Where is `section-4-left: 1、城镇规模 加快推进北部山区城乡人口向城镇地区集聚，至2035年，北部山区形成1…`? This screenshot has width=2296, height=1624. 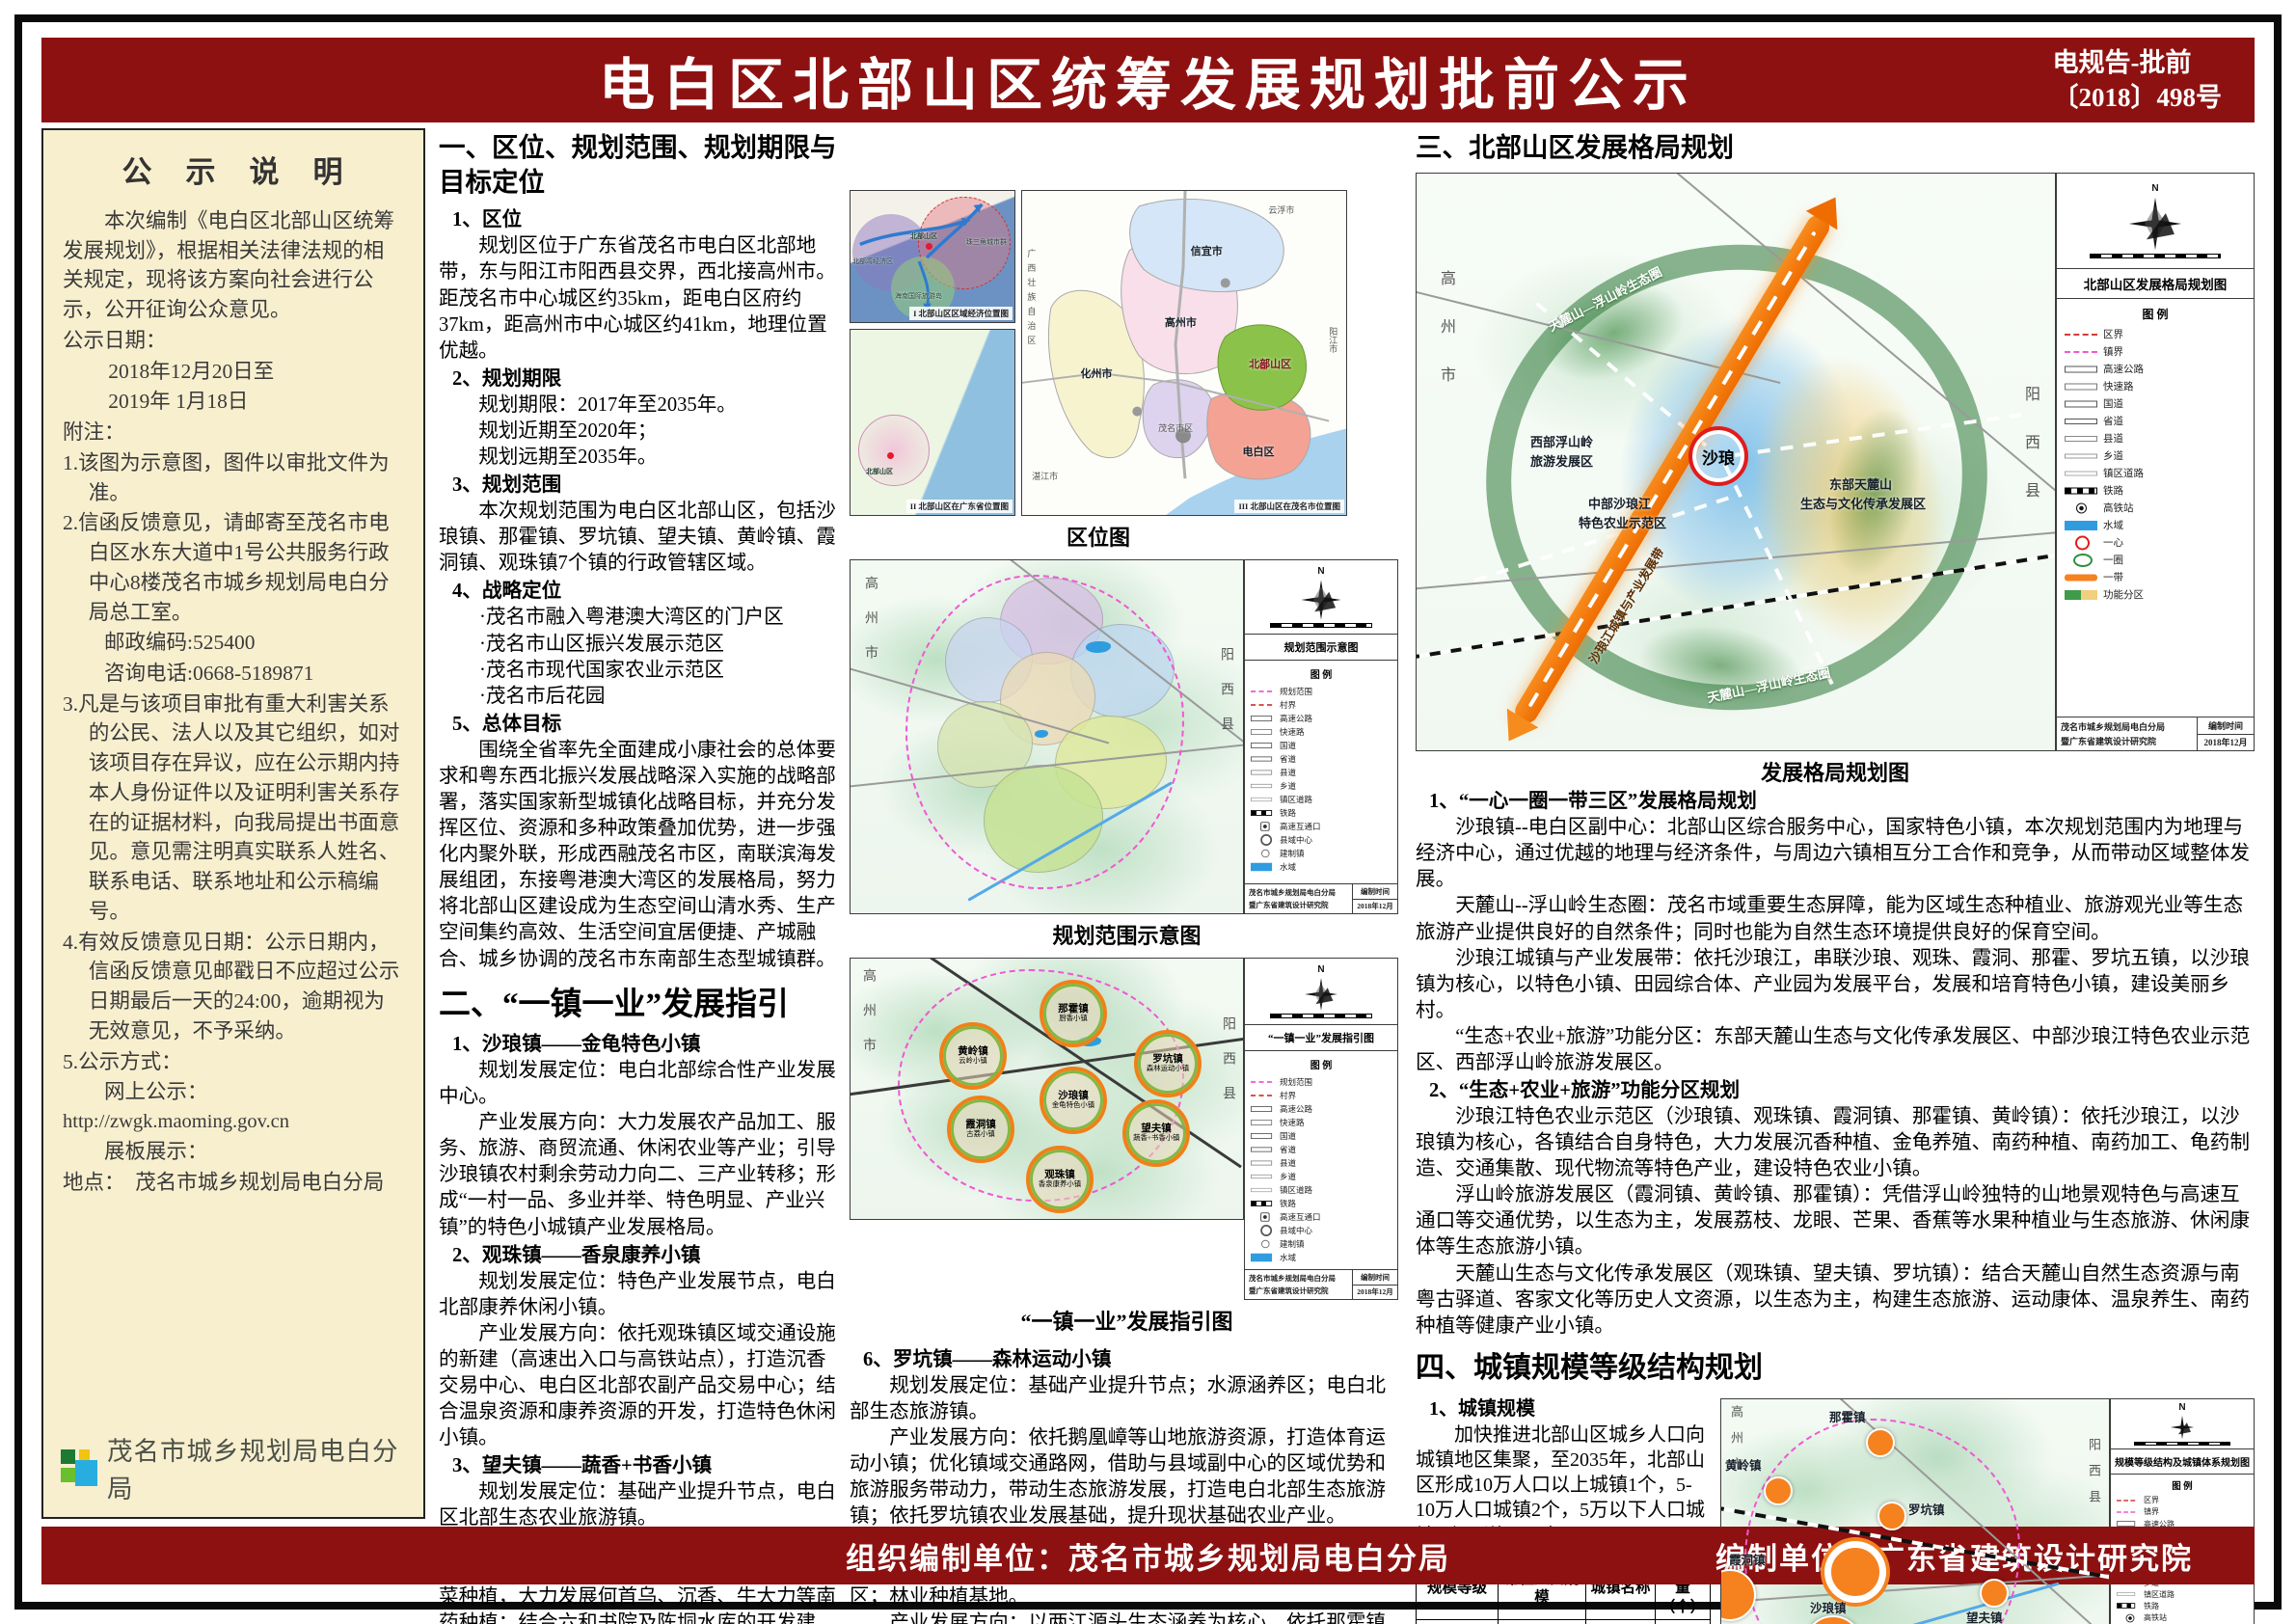 section-4-left: 1、城镇规模 加快推进北部山区城乡人口向城镇地区集聚，至2035年，北部山区形成1… is located at coordinates (1563, 1509).